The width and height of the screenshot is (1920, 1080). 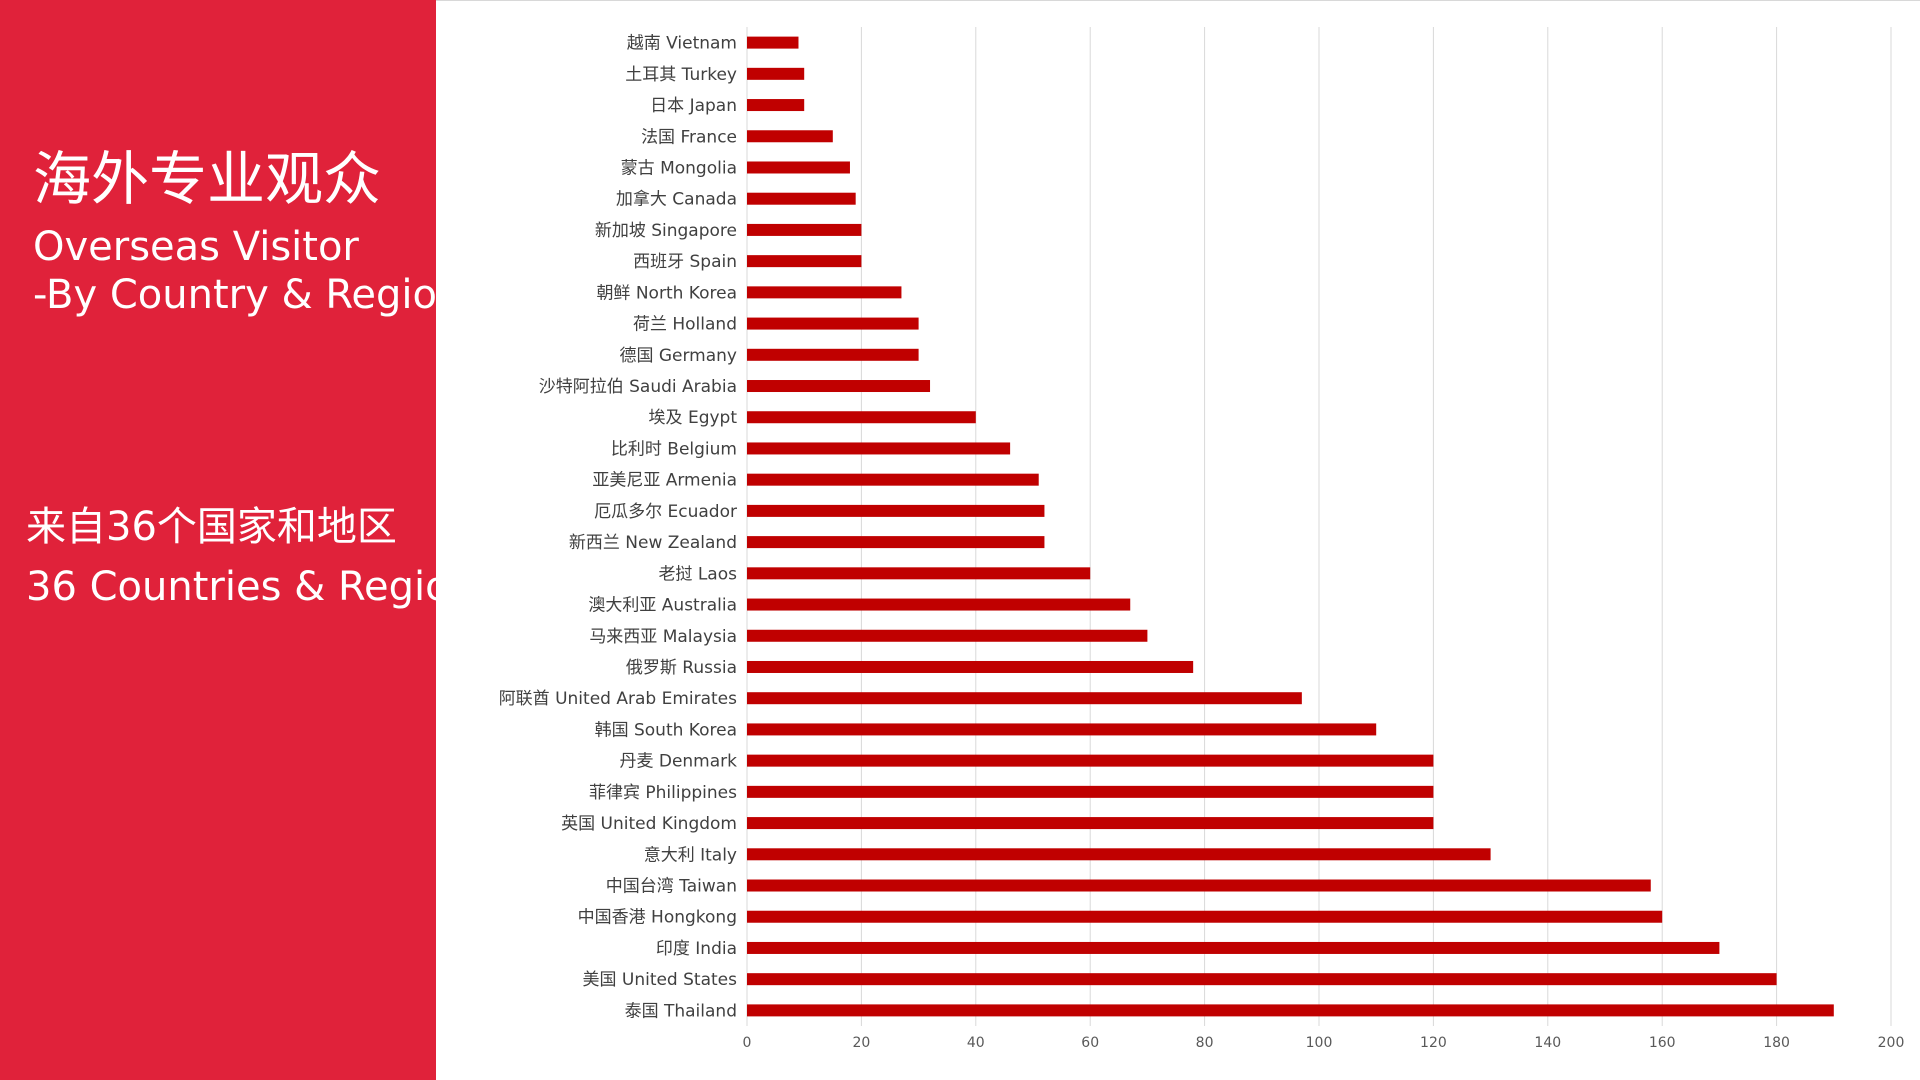 I want to click on category-label: 加拿大 Canada, so click(x=676, y=199).